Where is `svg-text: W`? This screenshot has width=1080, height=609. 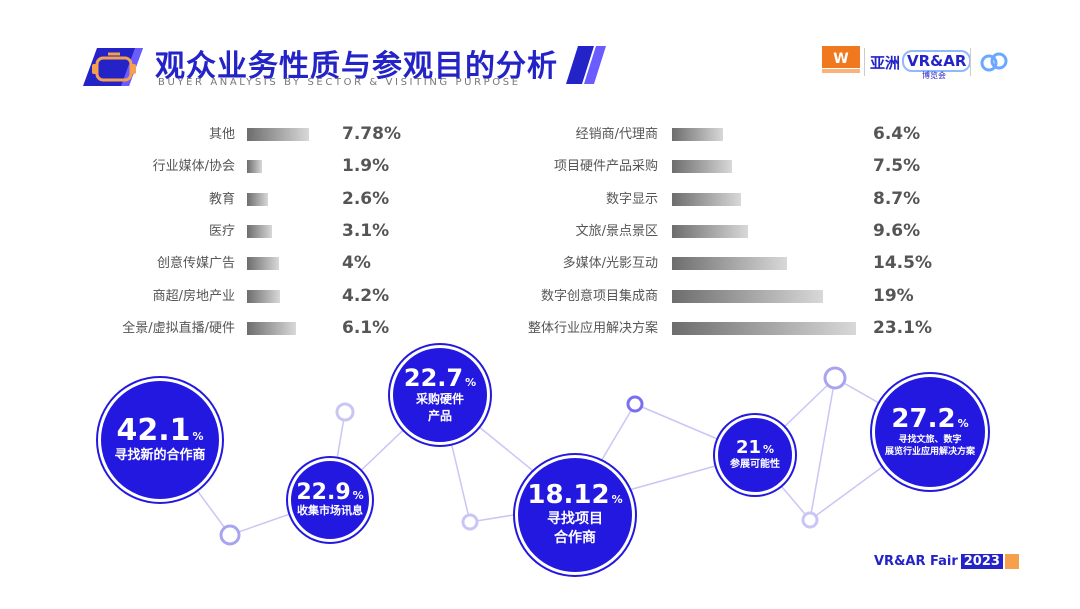 svg-text: W is located at coordinates (840, 59).